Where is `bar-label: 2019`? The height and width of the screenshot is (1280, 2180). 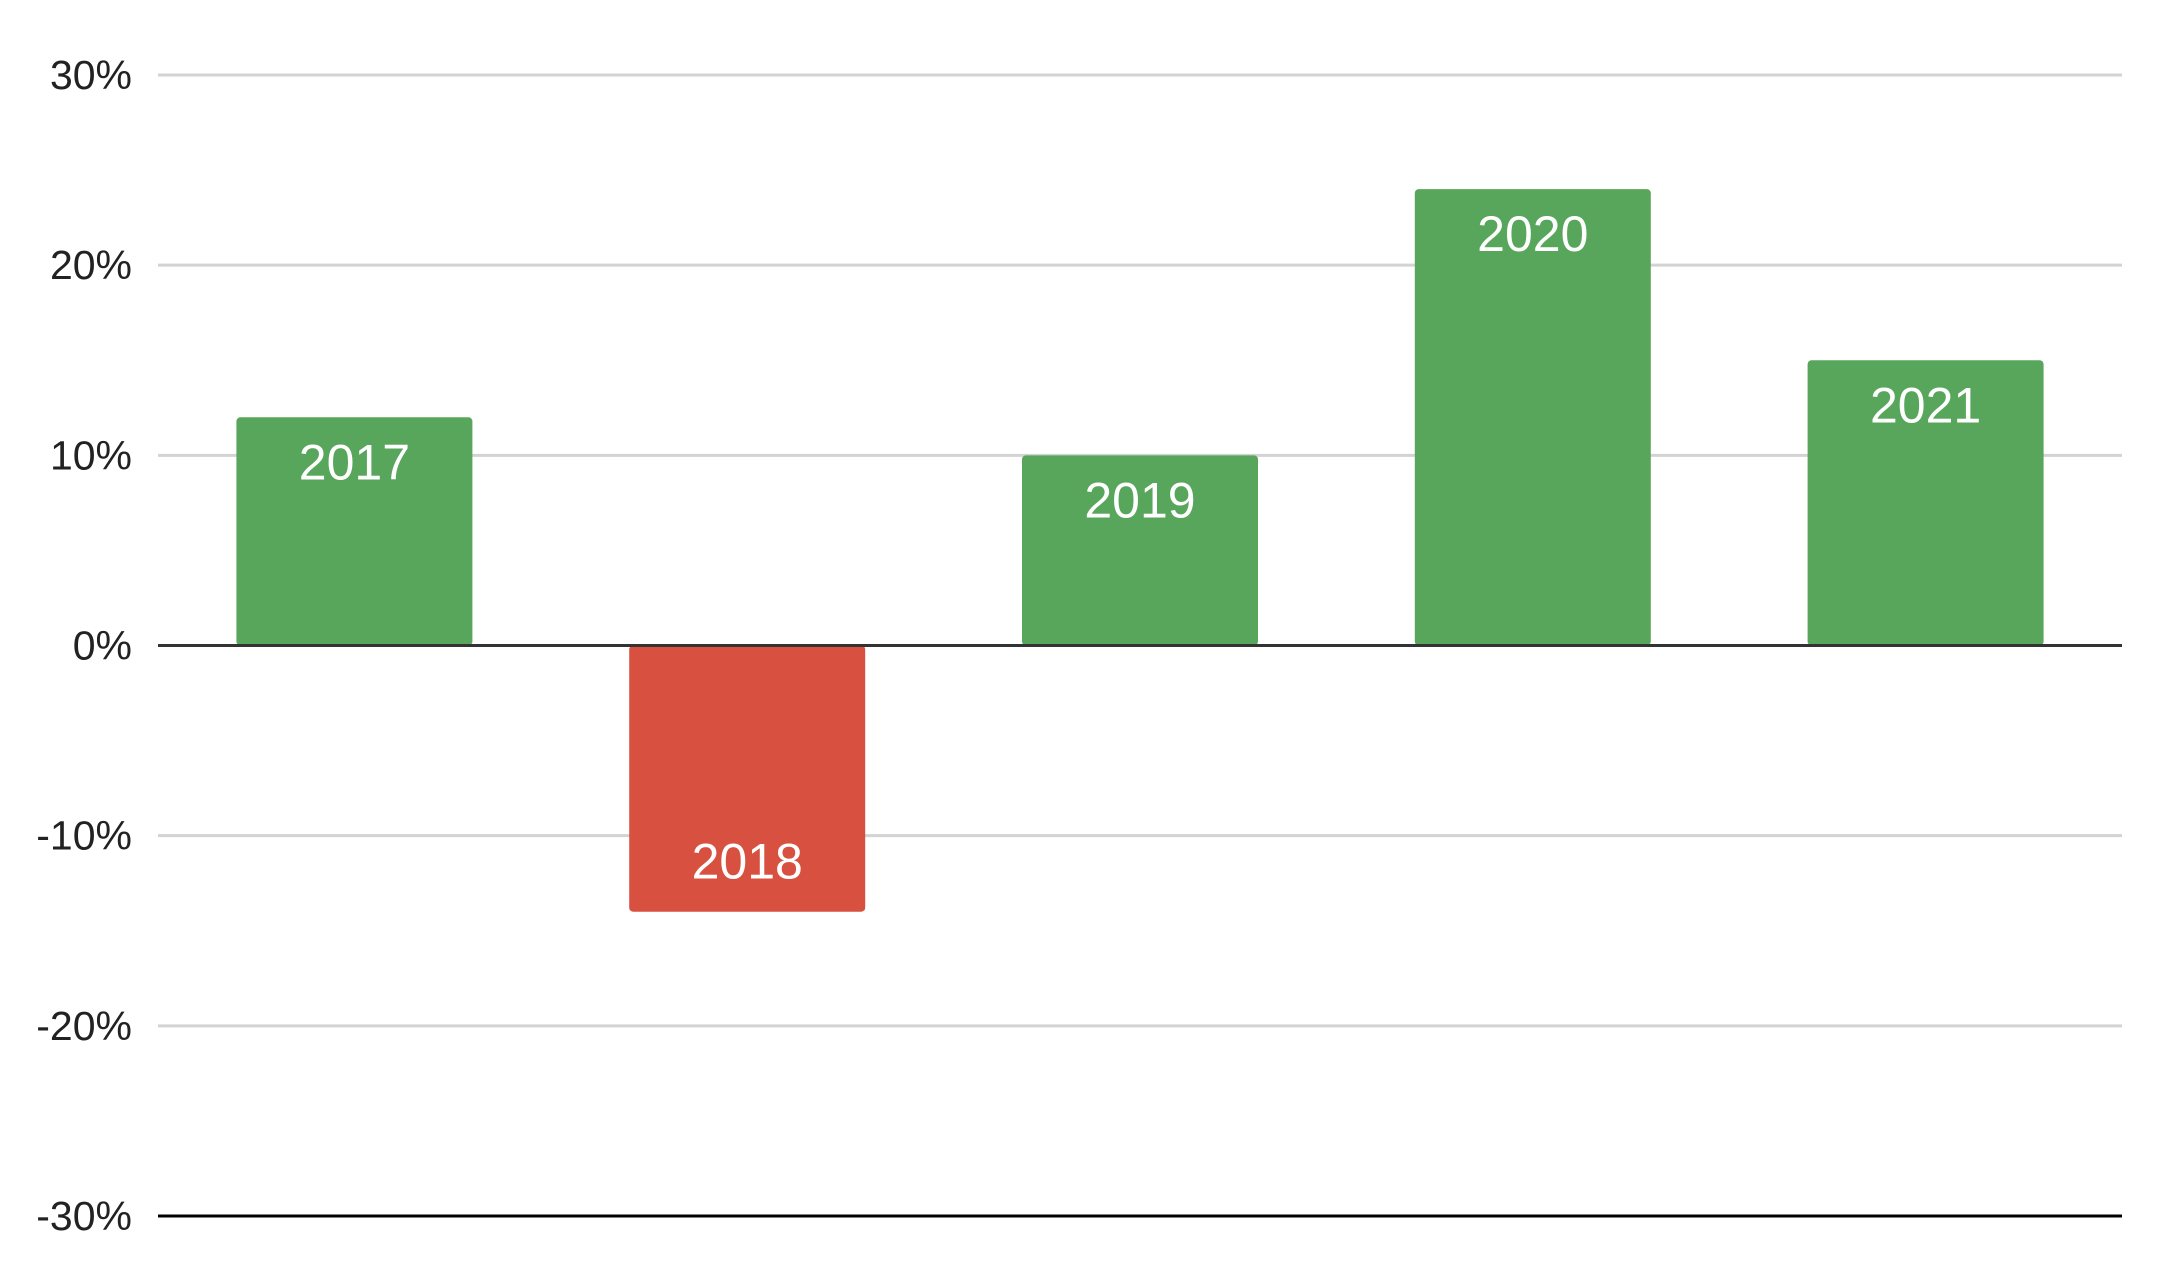
bar-label: 2019 is located at coordinates (1139, 500).